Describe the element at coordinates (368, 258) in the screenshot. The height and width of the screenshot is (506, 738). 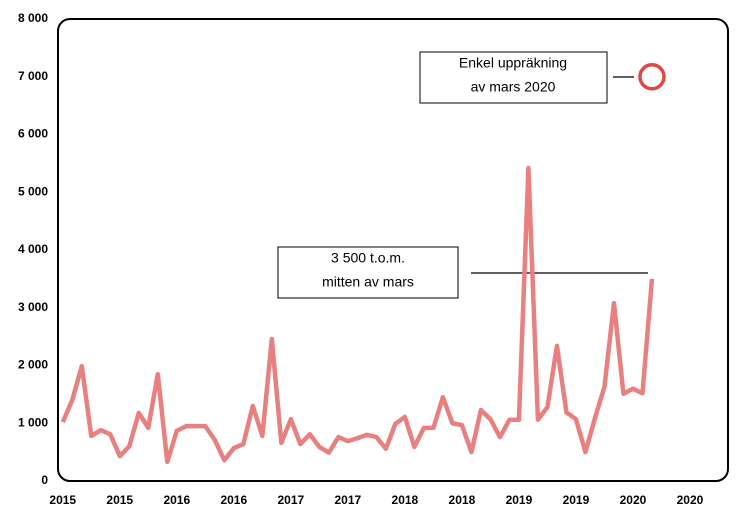
I see `annotation-text: 3 500 t.o.m.` at that location.